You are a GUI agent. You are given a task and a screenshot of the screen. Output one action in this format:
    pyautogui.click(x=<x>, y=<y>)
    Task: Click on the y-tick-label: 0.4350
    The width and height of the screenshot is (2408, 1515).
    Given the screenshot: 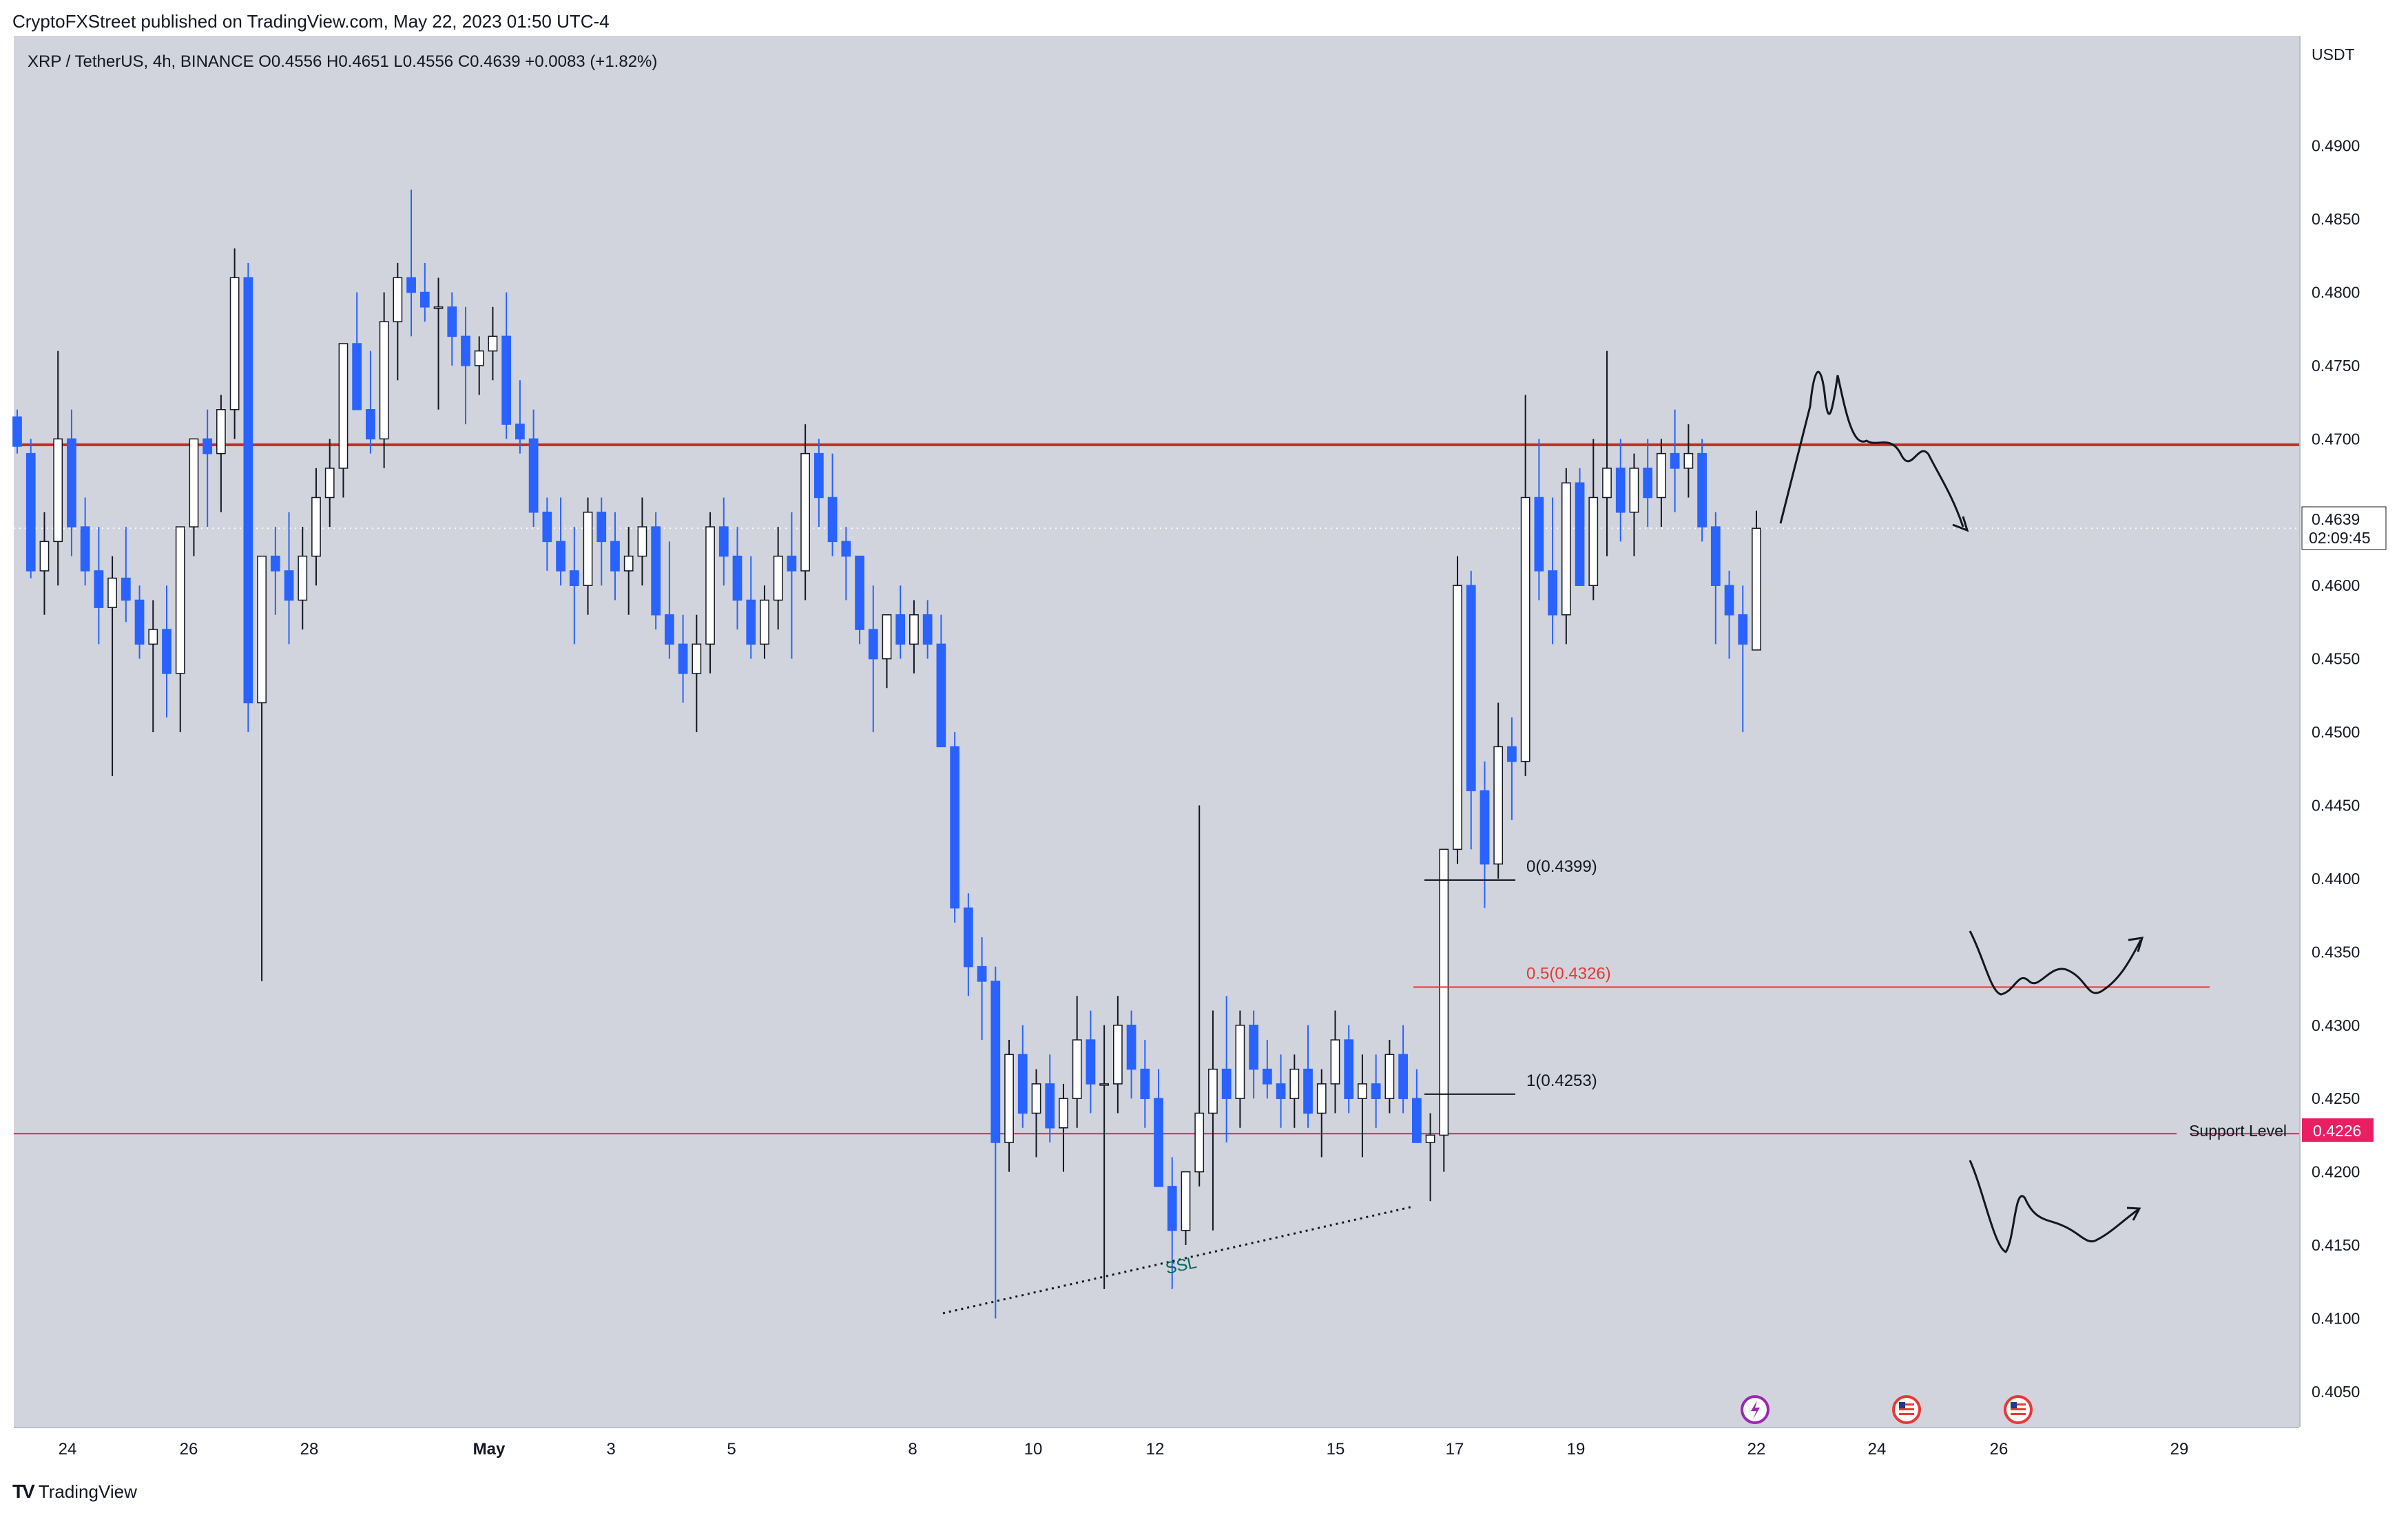 What is the action you would take?
    pyautogui.click(x=2336, y=952)
    